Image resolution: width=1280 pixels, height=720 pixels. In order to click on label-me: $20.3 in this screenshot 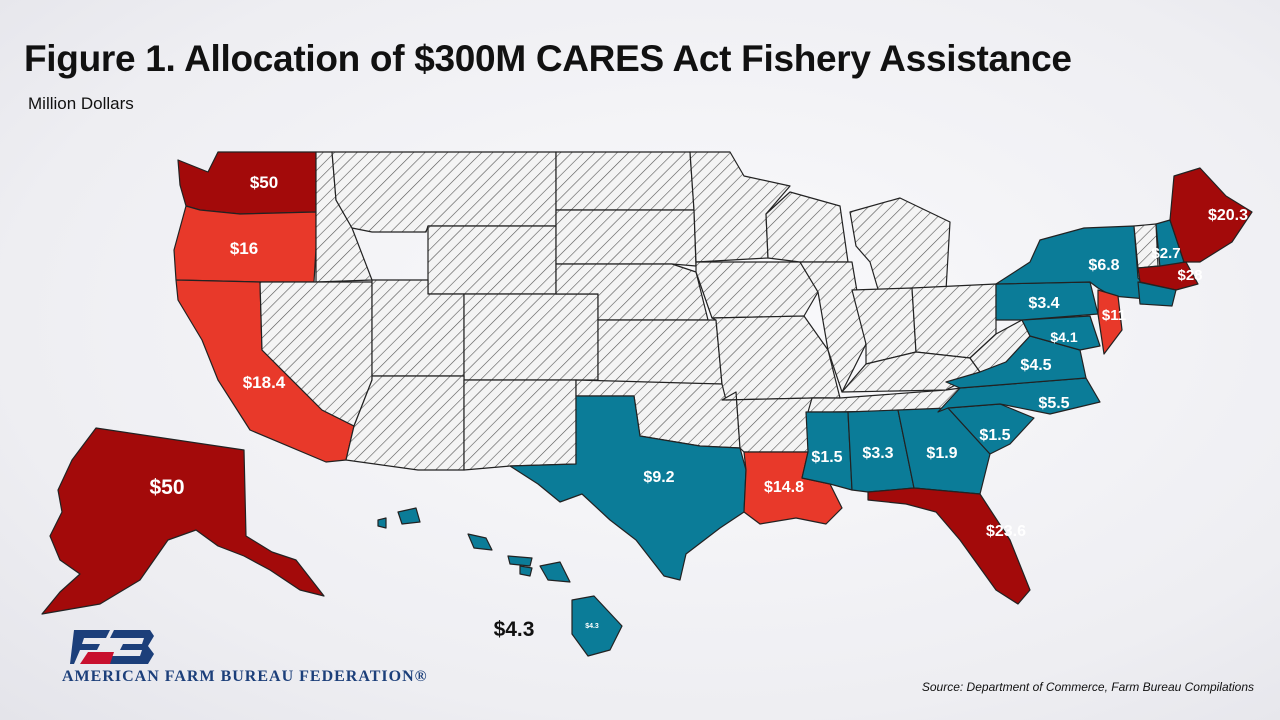, I will do `click(1228, 215)`.